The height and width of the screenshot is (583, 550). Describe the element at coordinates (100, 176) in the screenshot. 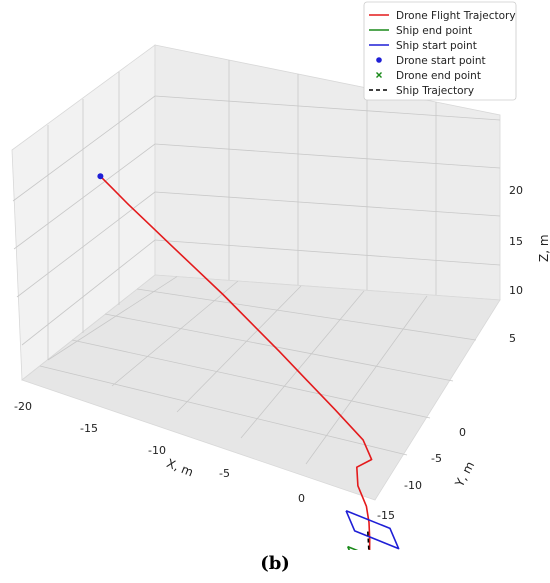

I see `drone-start-point-marker` at that location.